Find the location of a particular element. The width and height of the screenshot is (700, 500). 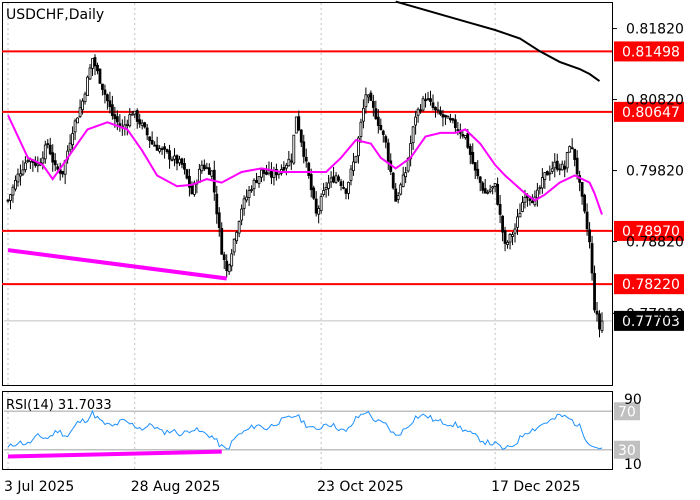

rsi-axis-label: 90 is located at coordinates (633, 400).